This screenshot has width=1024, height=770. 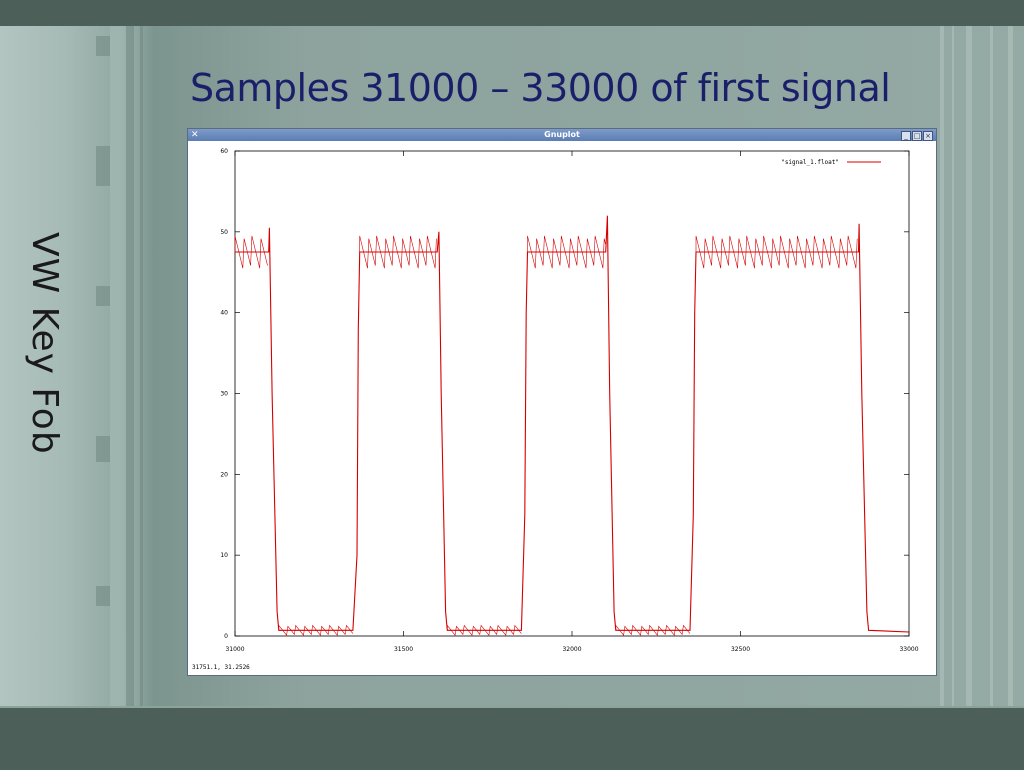 What do you see at coordinates (226, 636) in the screenshot?
I see `y-tick-label: 0` at bounding box center [226, 636].